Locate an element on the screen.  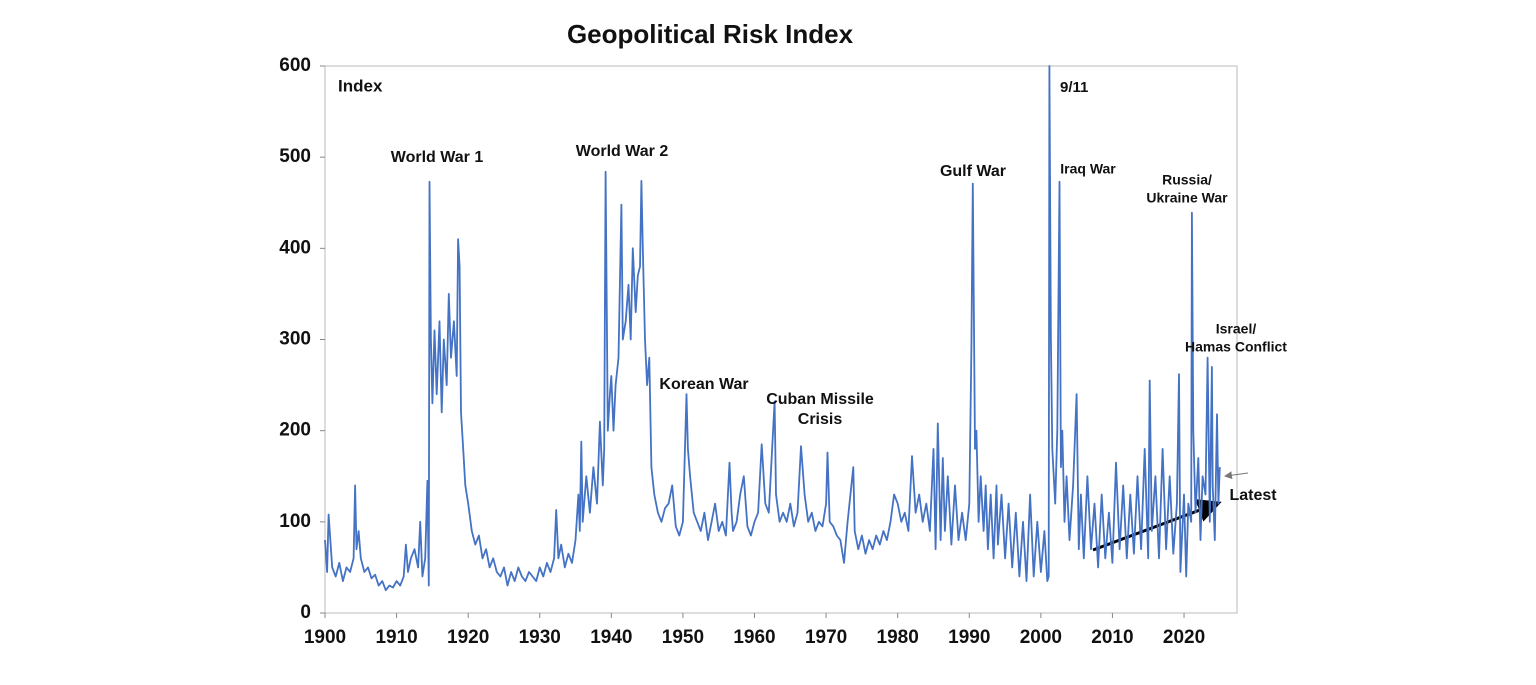
annotation: 9/11 is located at coordinates (1074, 87).